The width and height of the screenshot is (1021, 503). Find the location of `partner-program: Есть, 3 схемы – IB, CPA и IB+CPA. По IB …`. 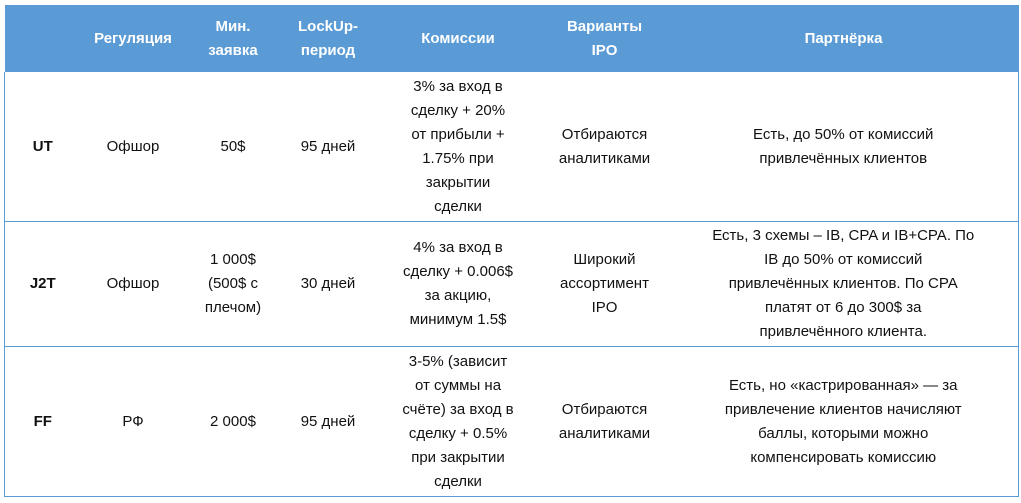

partner-program: Есть, 3 схемы – IB, CPA и IB+CPA. По IB … is located at coordinates (843, 284).